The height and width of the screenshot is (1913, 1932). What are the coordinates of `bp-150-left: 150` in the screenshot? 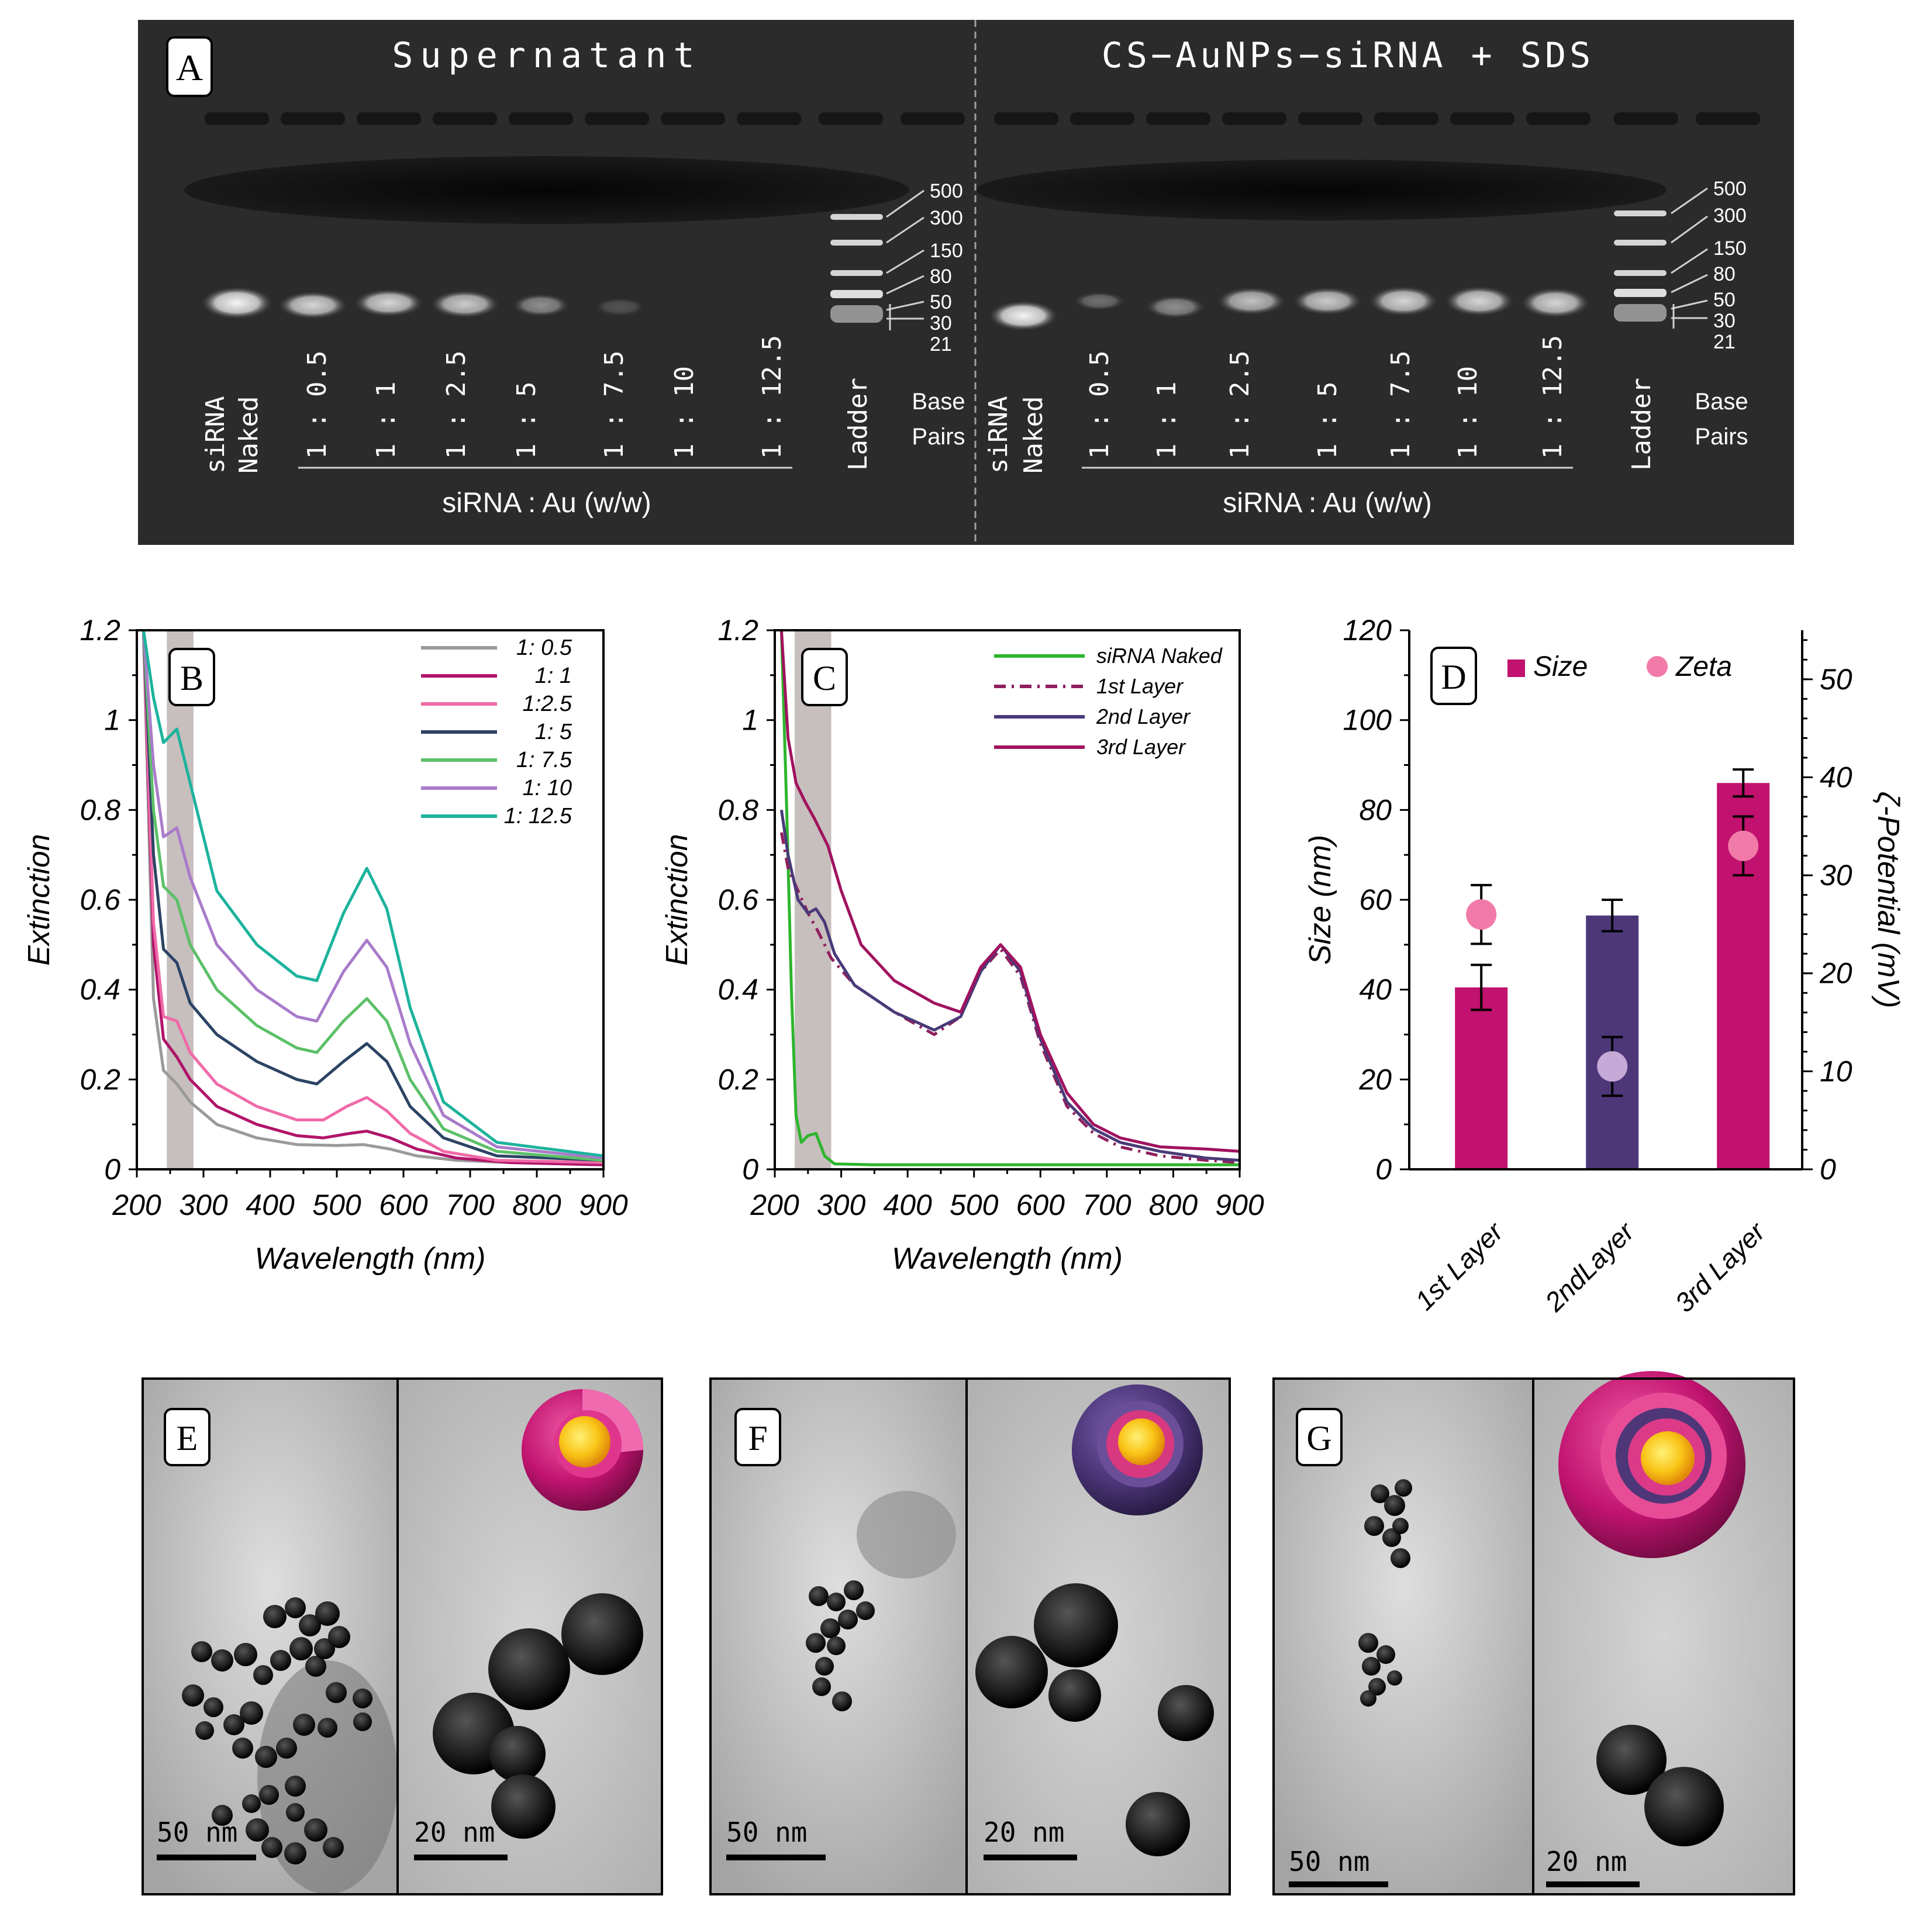 It's located at (946, 251).